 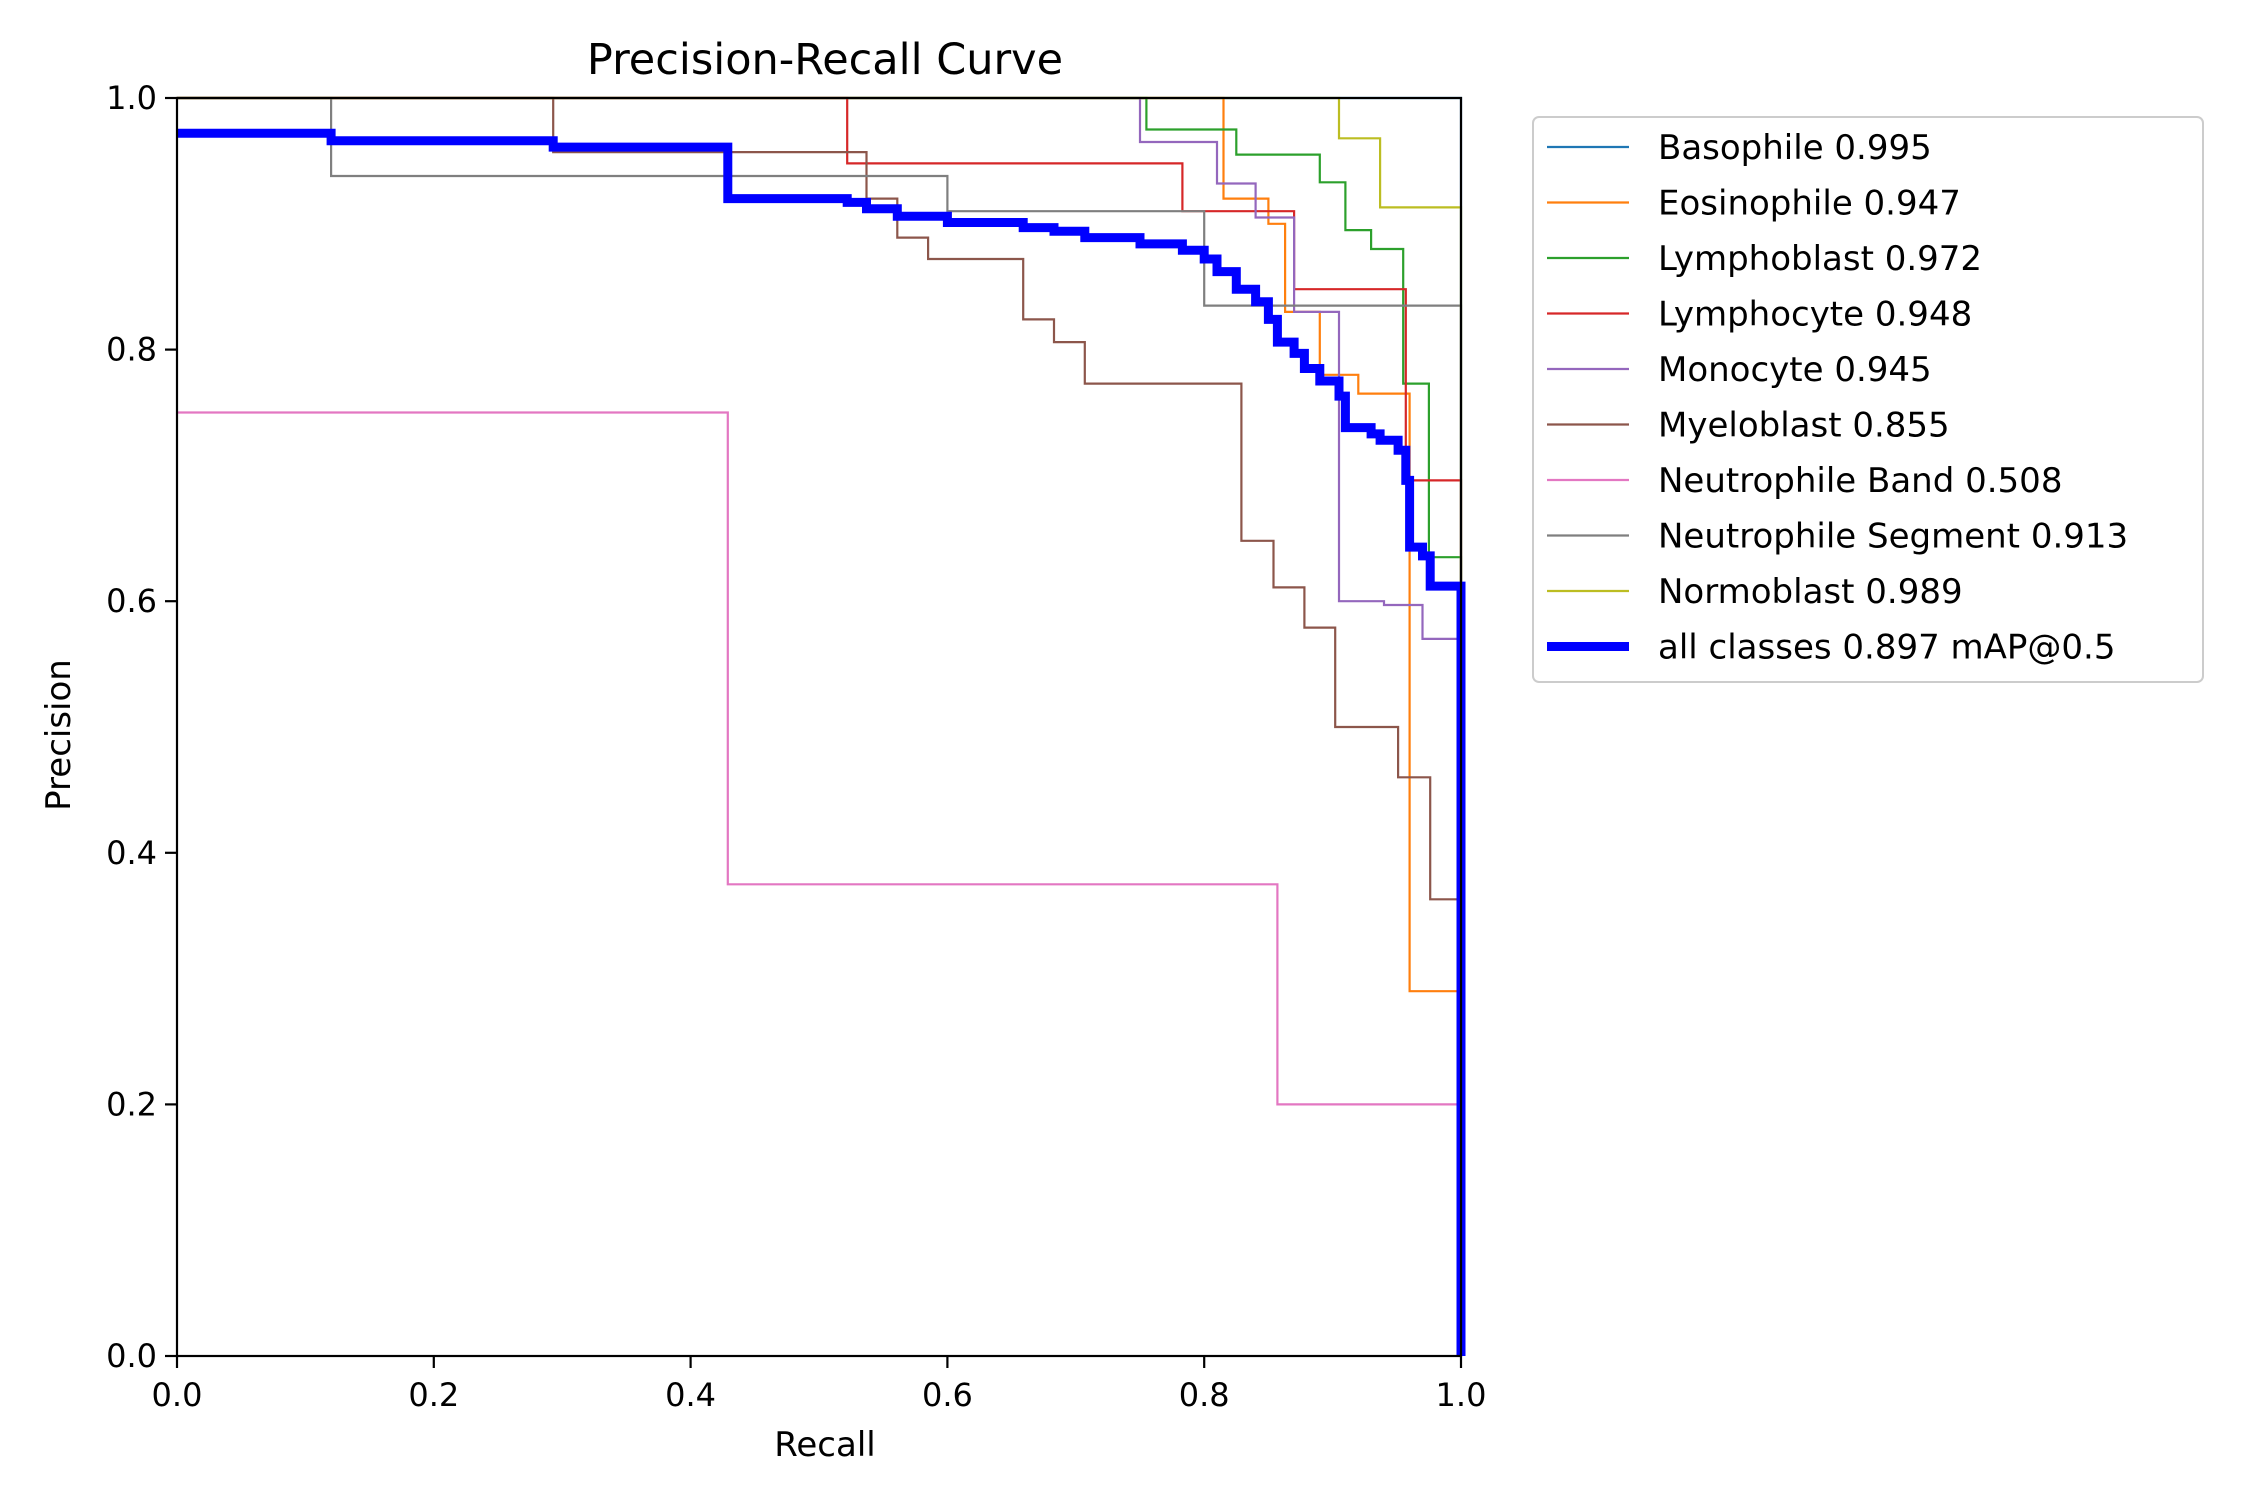 I want to click on y-tick-label: 0.8, so click(x=131, y=350).